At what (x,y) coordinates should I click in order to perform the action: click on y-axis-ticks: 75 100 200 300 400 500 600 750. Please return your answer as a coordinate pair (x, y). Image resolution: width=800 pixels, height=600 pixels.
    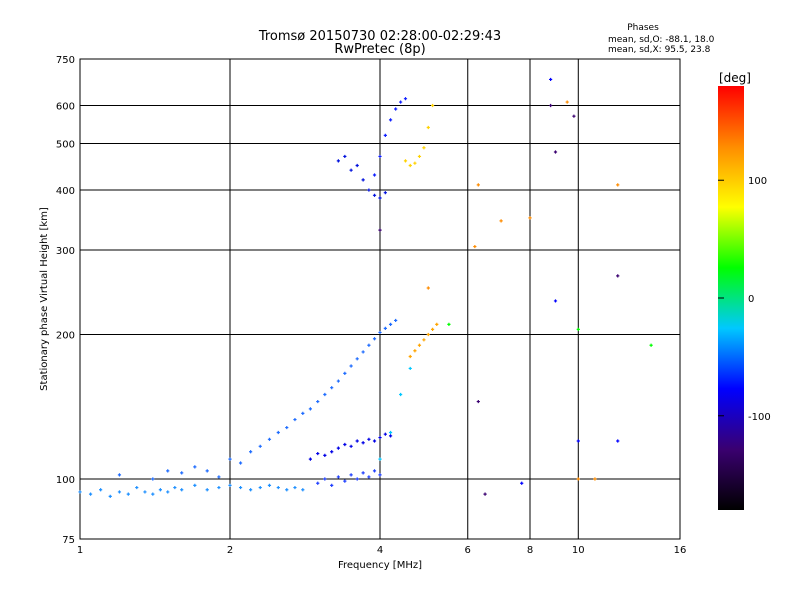
    Looking at the image, I should click on (65, 300).